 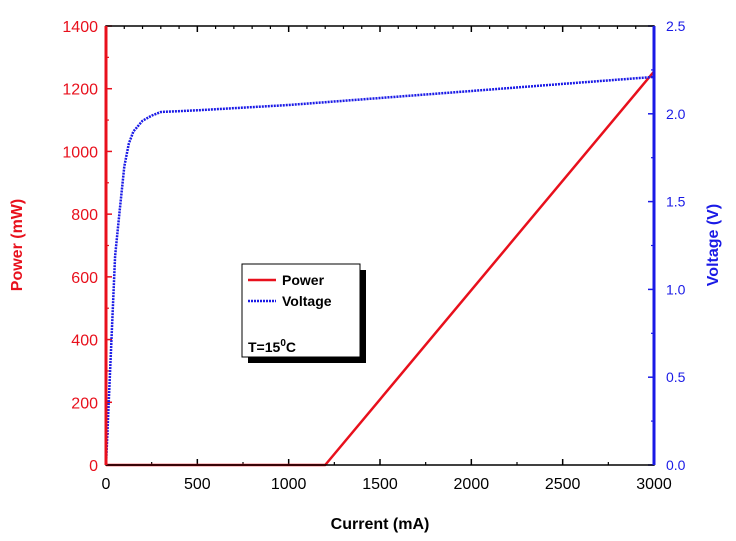 What do you see at coordinates (563, 484) in the screenshot?
I see `x-tick-label: 2500` at bounding box center [563, 484].